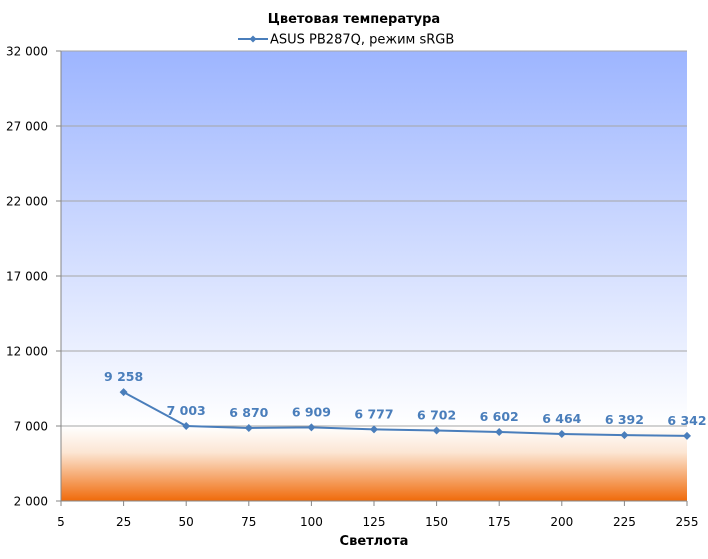 The image size is (708, 559). Describe the element at coordinates (253, 39) in the screenshot. I see `legend-diamond-icon` at that location.